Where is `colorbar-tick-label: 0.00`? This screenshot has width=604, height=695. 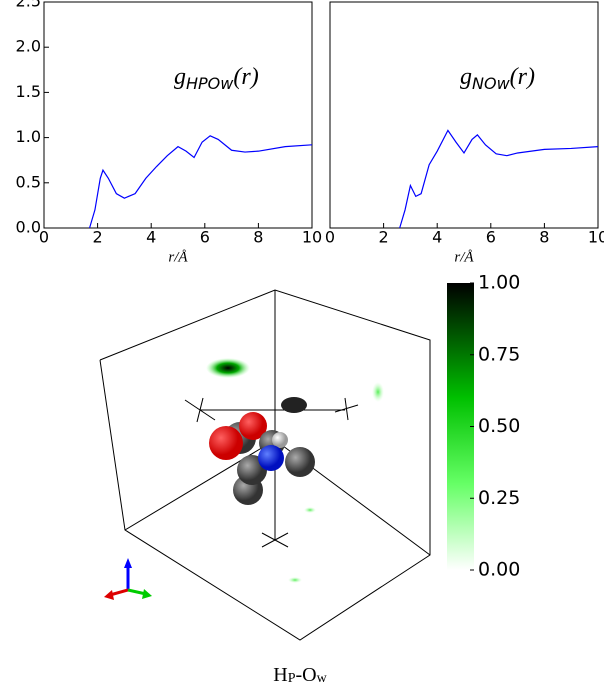 colorbar-tick-label: 0.00 is located at coordinates (499, 570).